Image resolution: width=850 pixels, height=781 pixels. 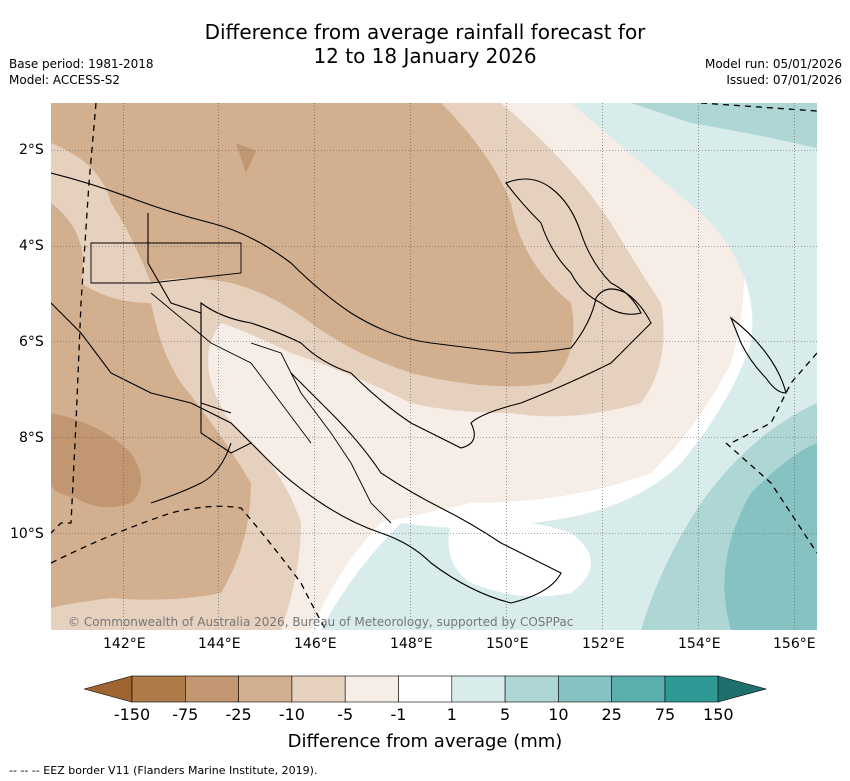 I want to click on colorbar-tick: -1, so click(x=398, y=714).